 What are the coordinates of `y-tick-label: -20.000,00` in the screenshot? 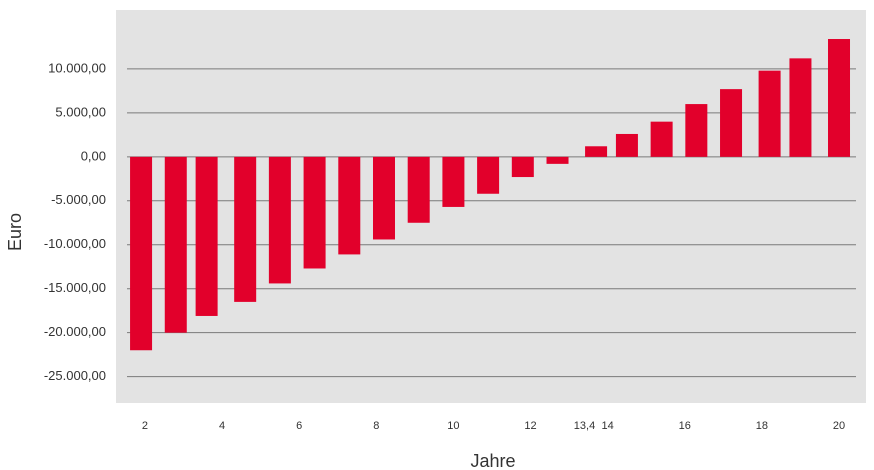 It's located at (75, 331).